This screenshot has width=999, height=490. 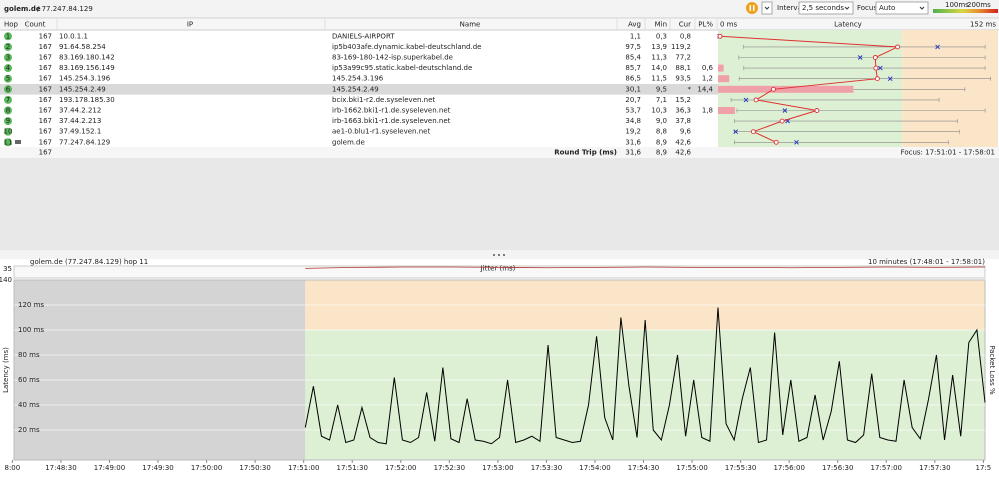 I want to click on ip: 83.169.156.149, so click(x=87, y=68).